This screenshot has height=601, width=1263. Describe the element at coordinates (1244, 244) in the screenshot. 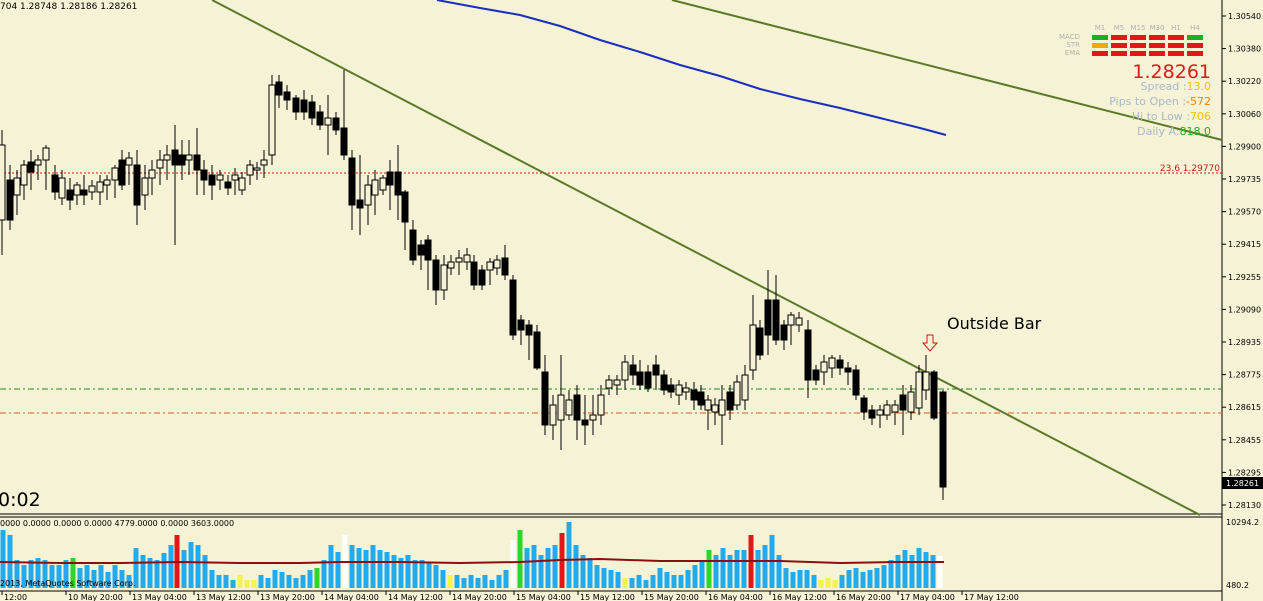

I see `price-tick-label: 1.29415` at that location.